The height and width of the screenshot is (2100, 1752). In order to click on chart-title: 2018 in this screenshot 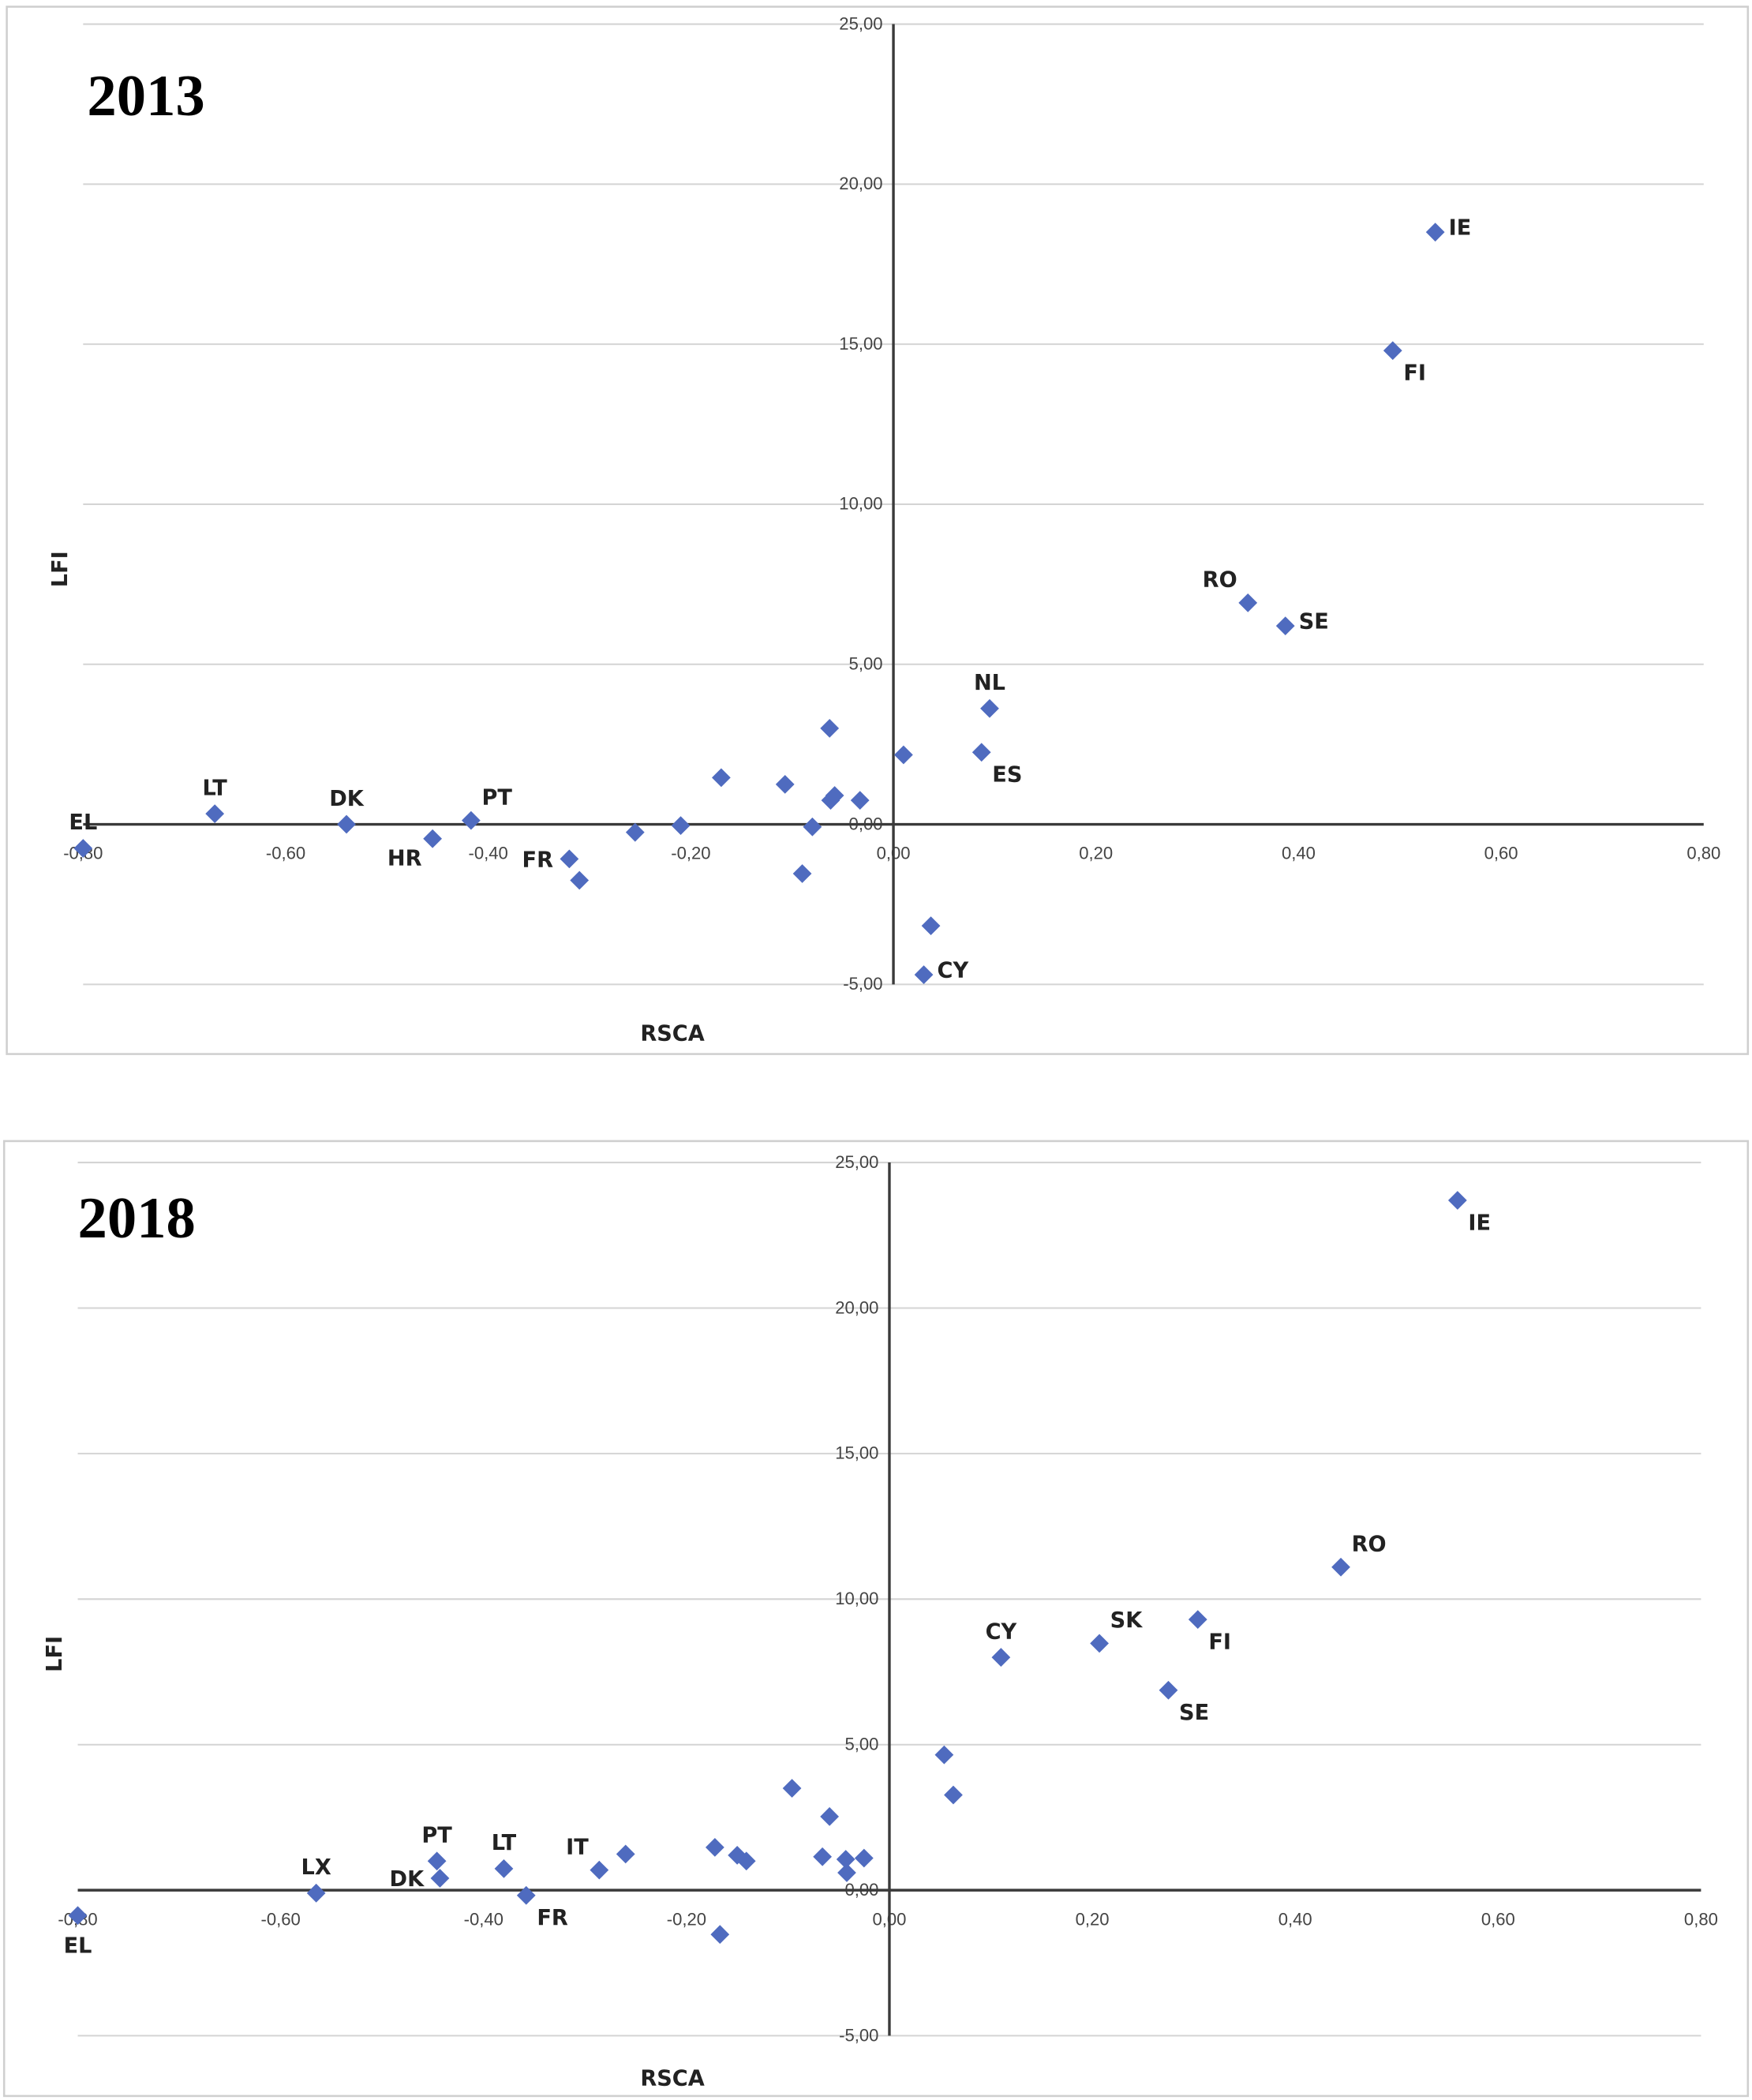, I will do `click(137, 1218)`.